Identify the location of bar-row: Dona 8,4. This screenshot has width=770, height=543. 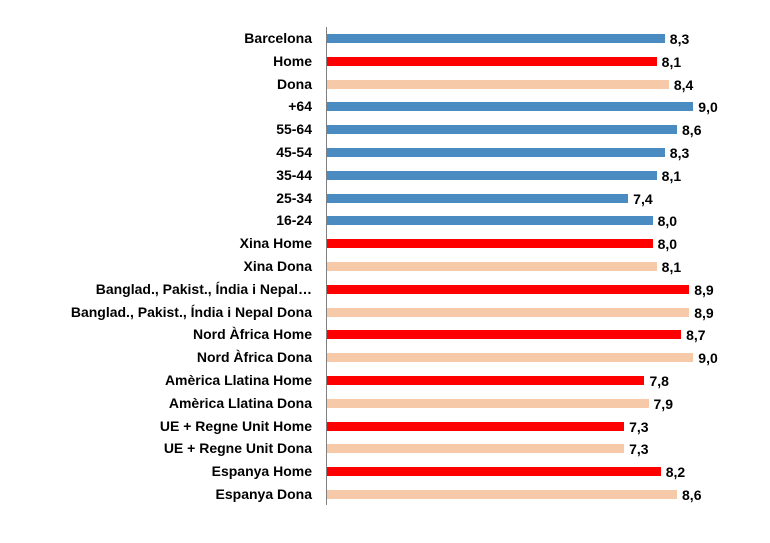
(385, 84).